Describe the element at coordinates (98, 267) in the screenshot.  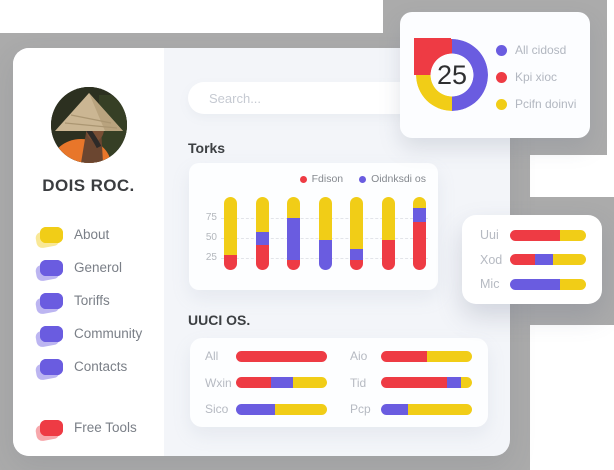
I see `sidebar-item-label: Generol` at that location.